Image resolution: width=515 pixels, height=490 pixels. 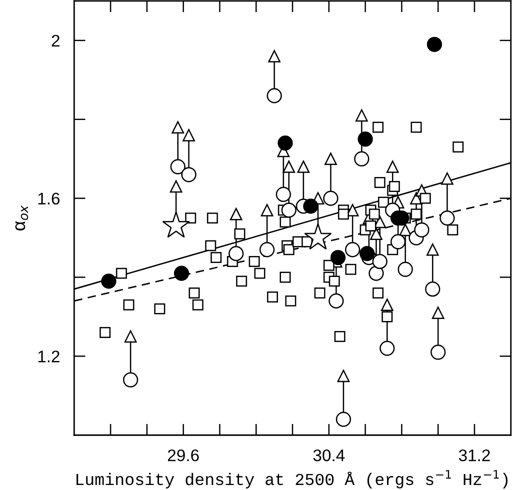 What do you see at coordinates (474, 455) in the screenshot?
I see `x-tick-label: 31.2` at bounding box center [474, 455].